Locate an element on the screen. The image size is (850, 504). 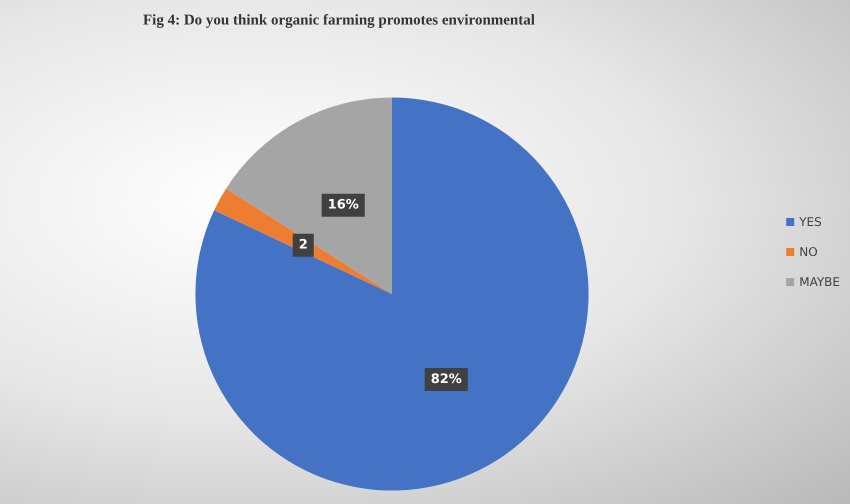
legend-label: YES is located at coordinates (810, 222).